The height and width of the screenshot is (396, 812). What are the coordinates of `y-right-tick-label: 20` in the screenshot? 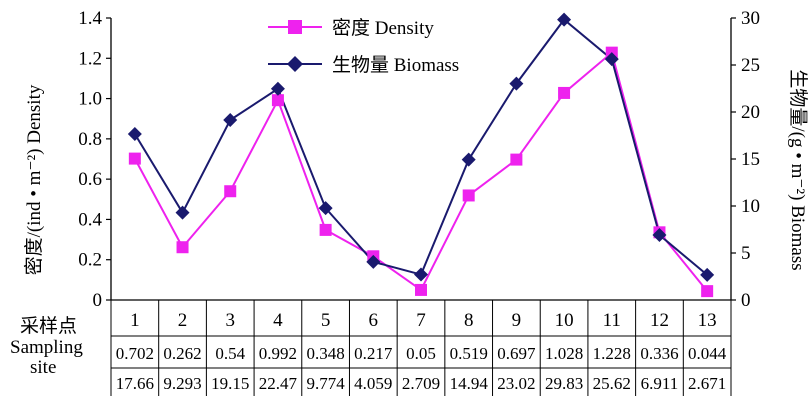 It's located at (750, 112).